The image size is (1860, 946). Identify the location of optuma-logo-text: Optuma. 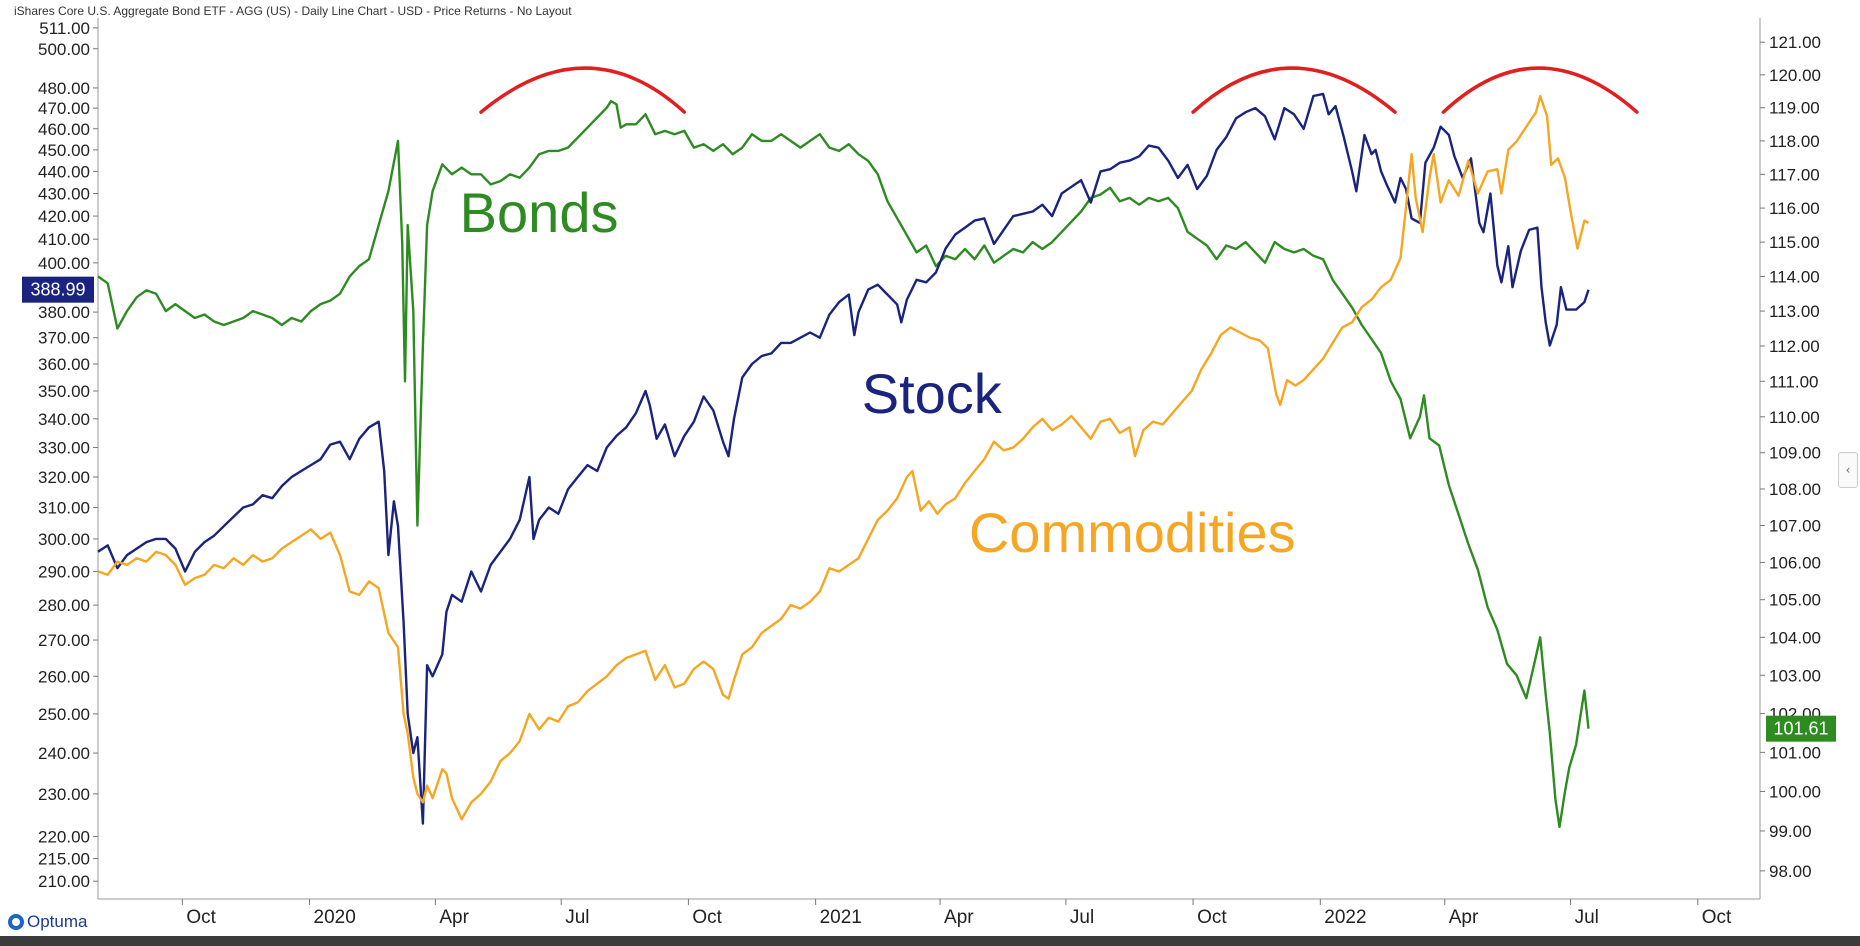
(57, 921).